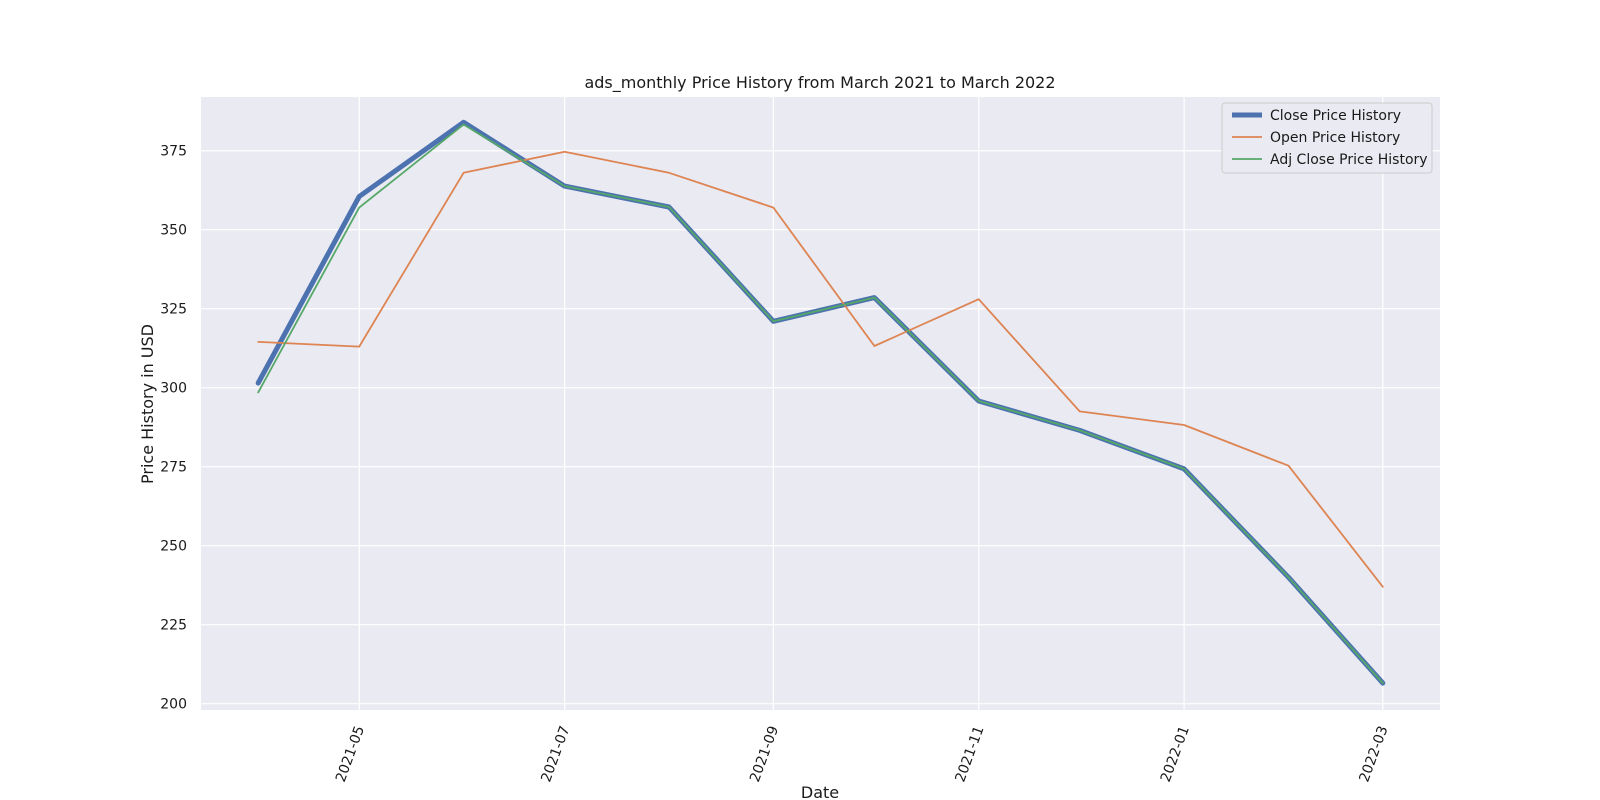 This screenshot has height=800, width=1600. What do you see at coordinates (173, 231) in the screenshot?
I see `y-tick-label: 350` at bounding box center [173, 231].